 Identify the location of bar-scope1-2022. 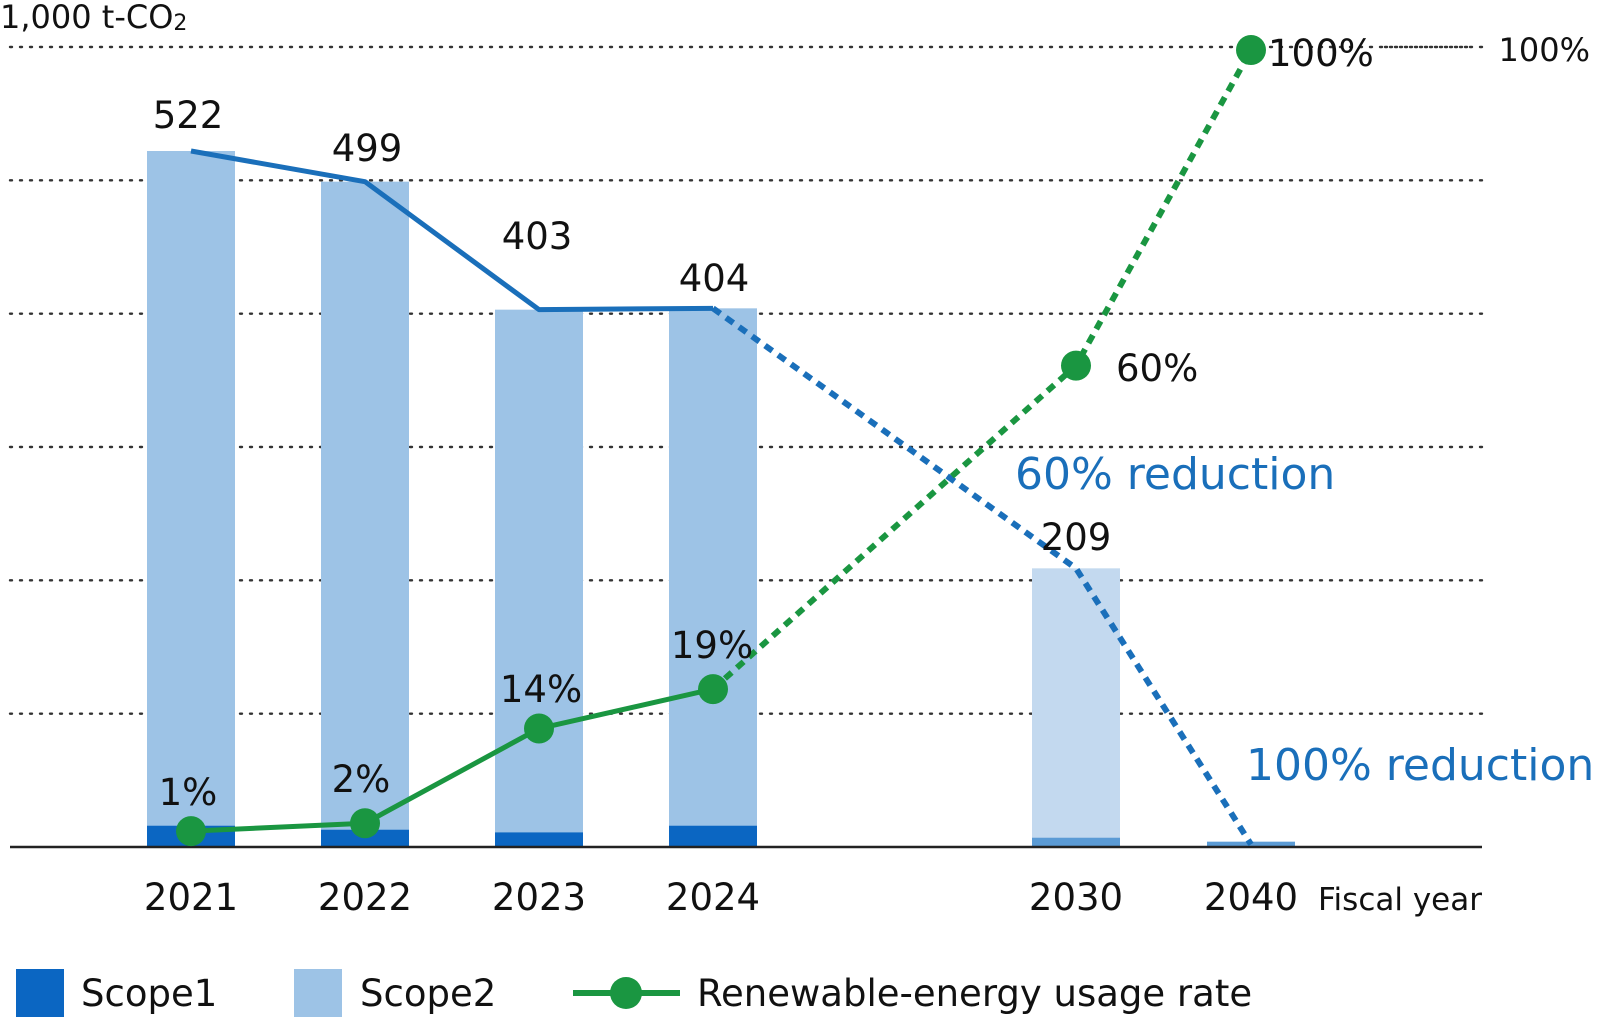
(365, 838).